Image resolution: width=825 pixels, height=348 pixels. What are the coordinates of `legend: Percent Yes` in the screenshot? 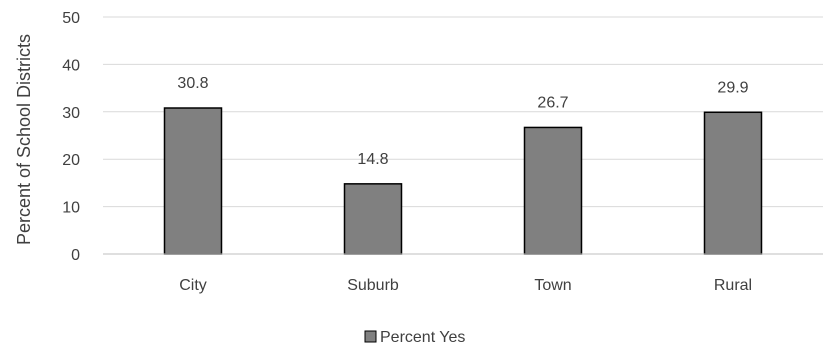 It's located at (414, 337).